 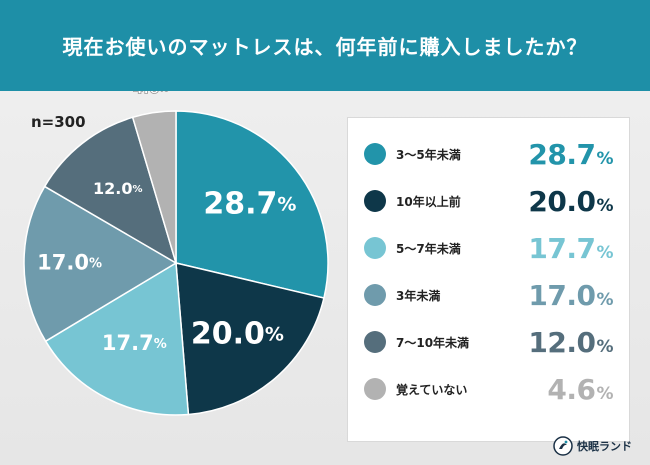 I want to click on legend-label-5: 覚えていない, so click(x=432, y=389).